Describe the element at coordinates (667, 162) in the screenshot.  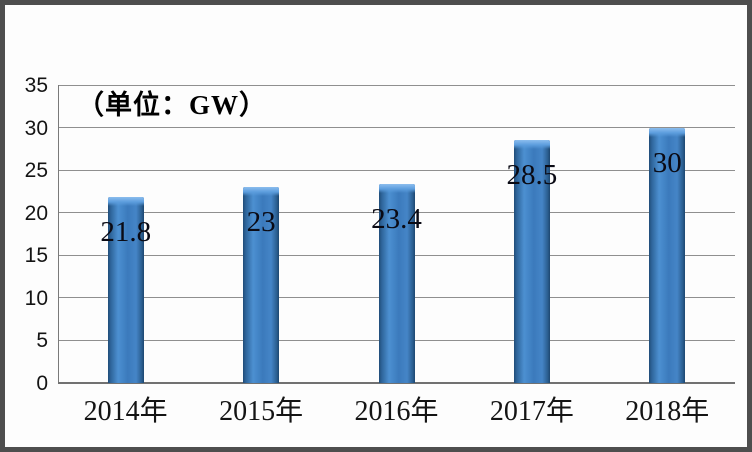
I see `bar-value-label: 30` at that location.